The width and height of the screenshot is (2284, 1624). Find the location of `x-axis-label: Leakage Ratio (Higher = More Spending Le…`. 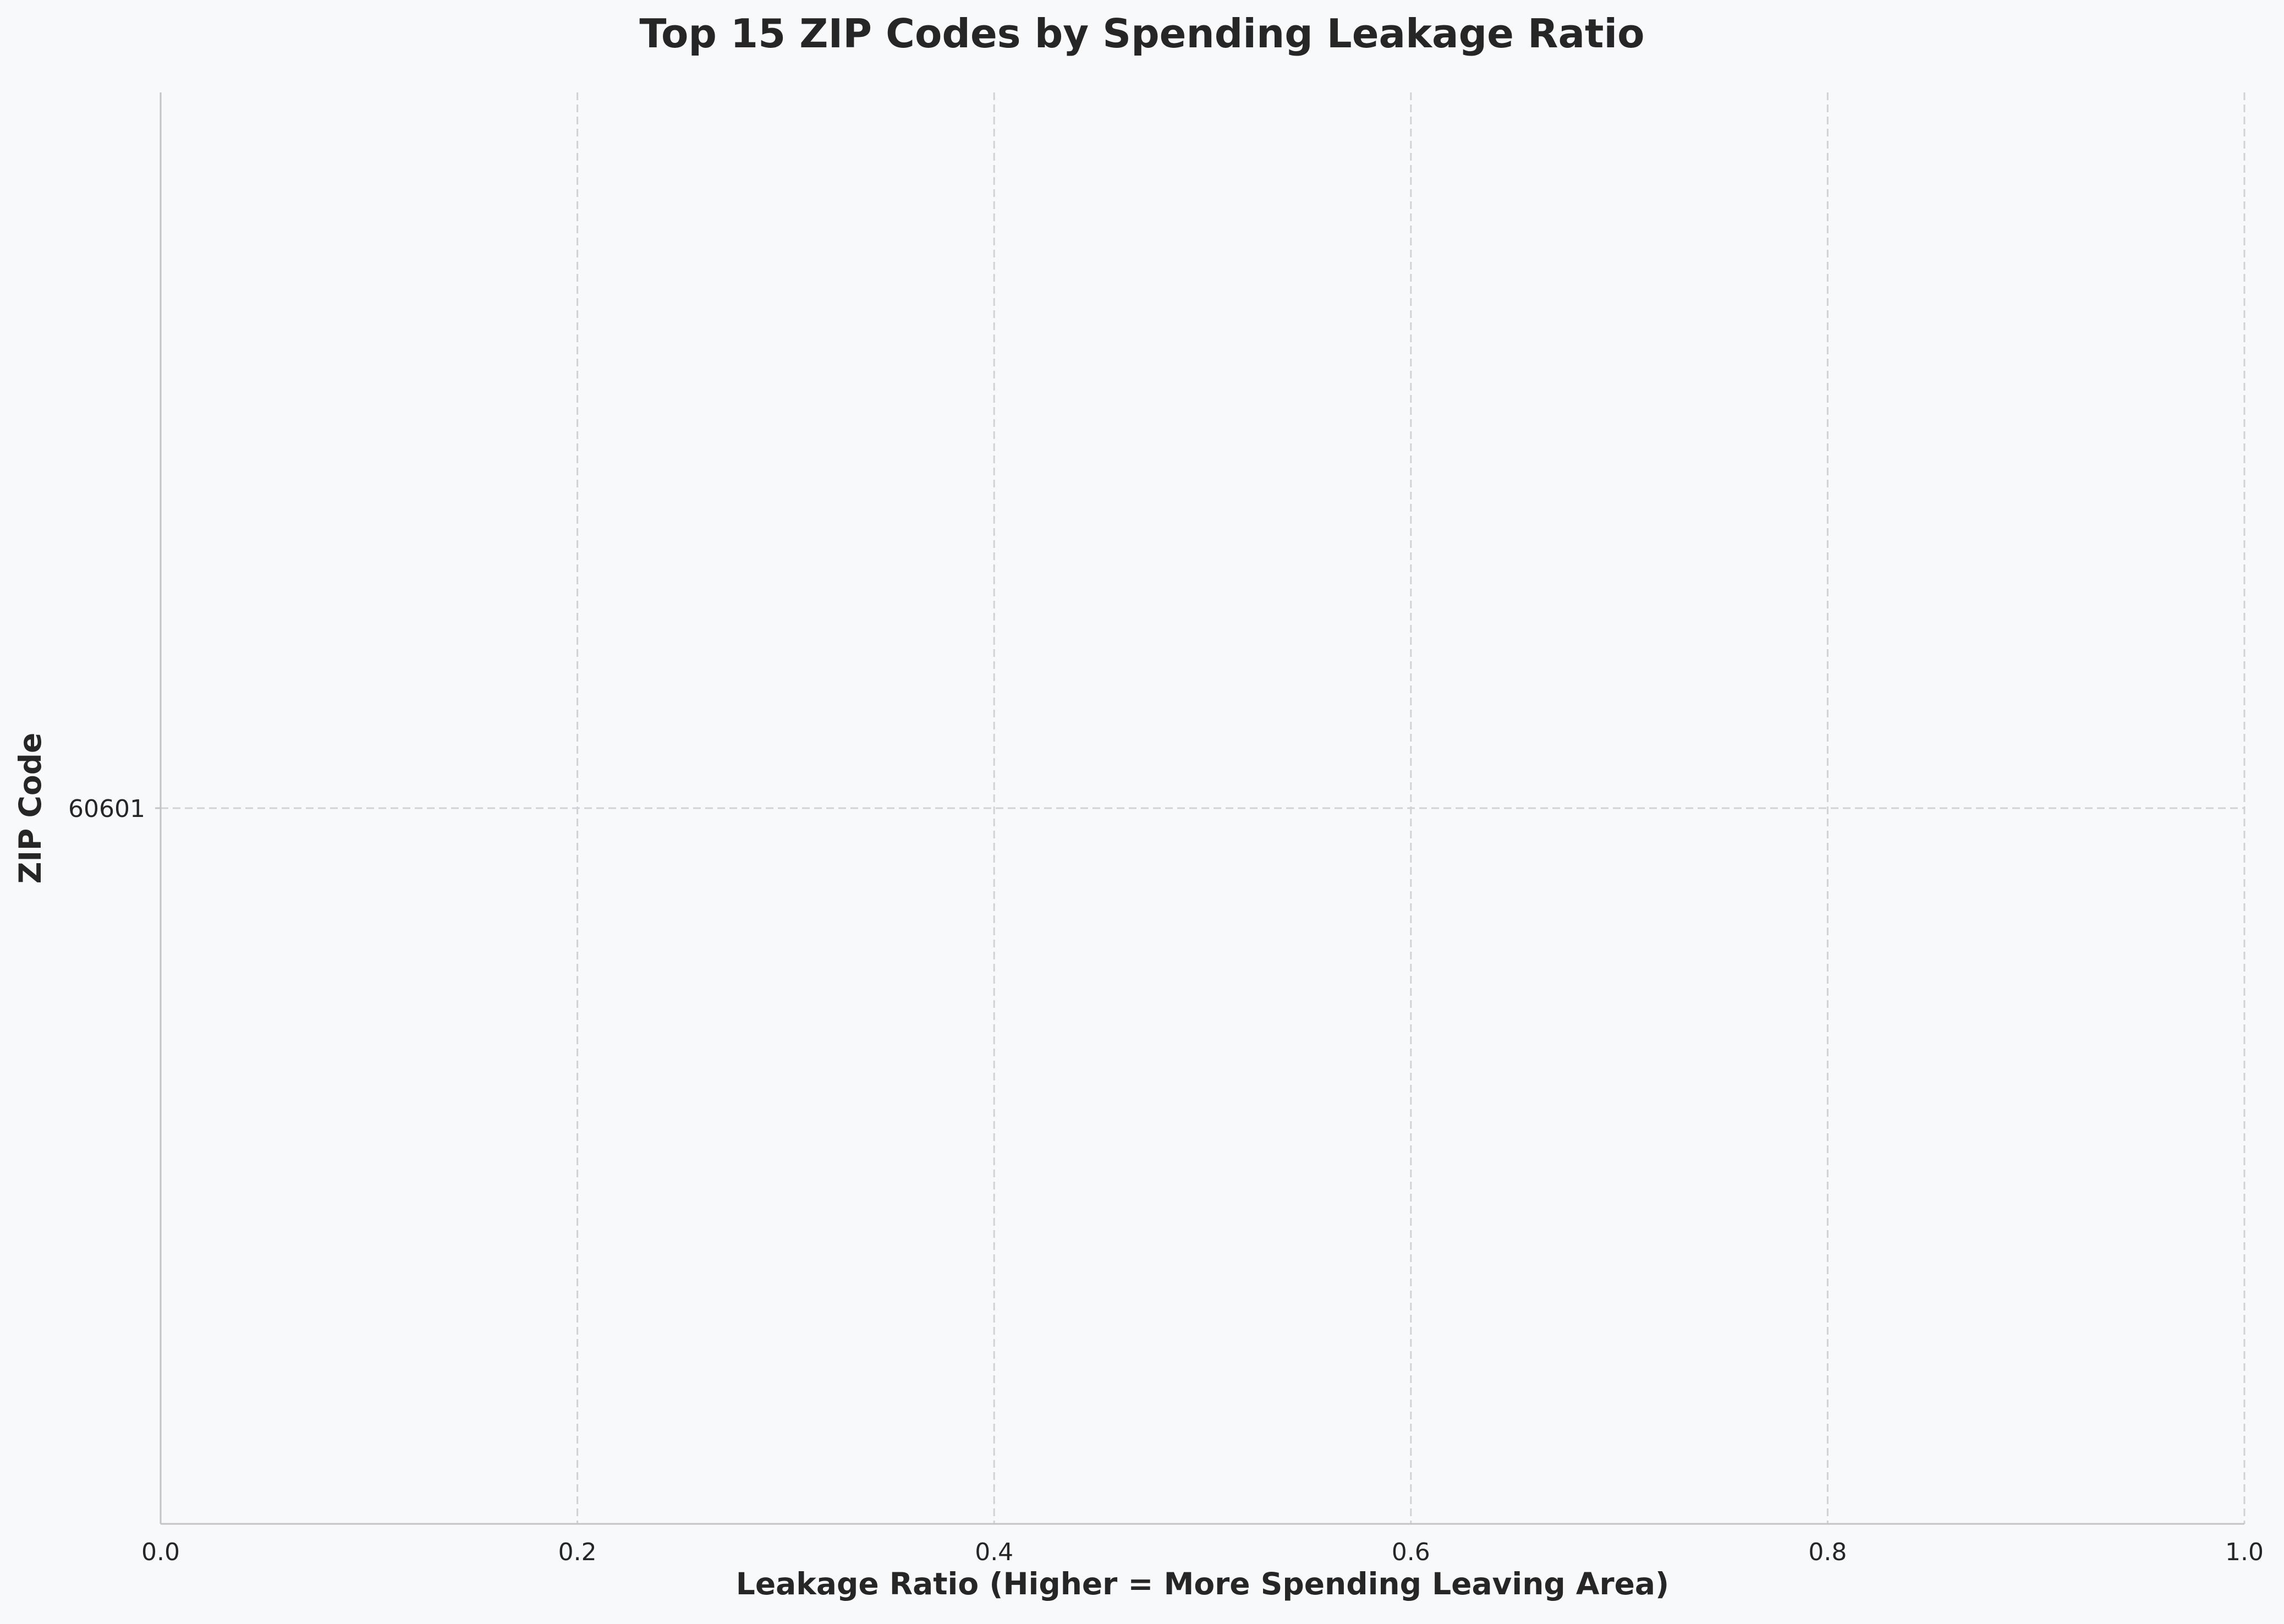

x-axis-label: Leakage Ratio (Higher = More Spending Le… is located at coordinates (1202, 1583).